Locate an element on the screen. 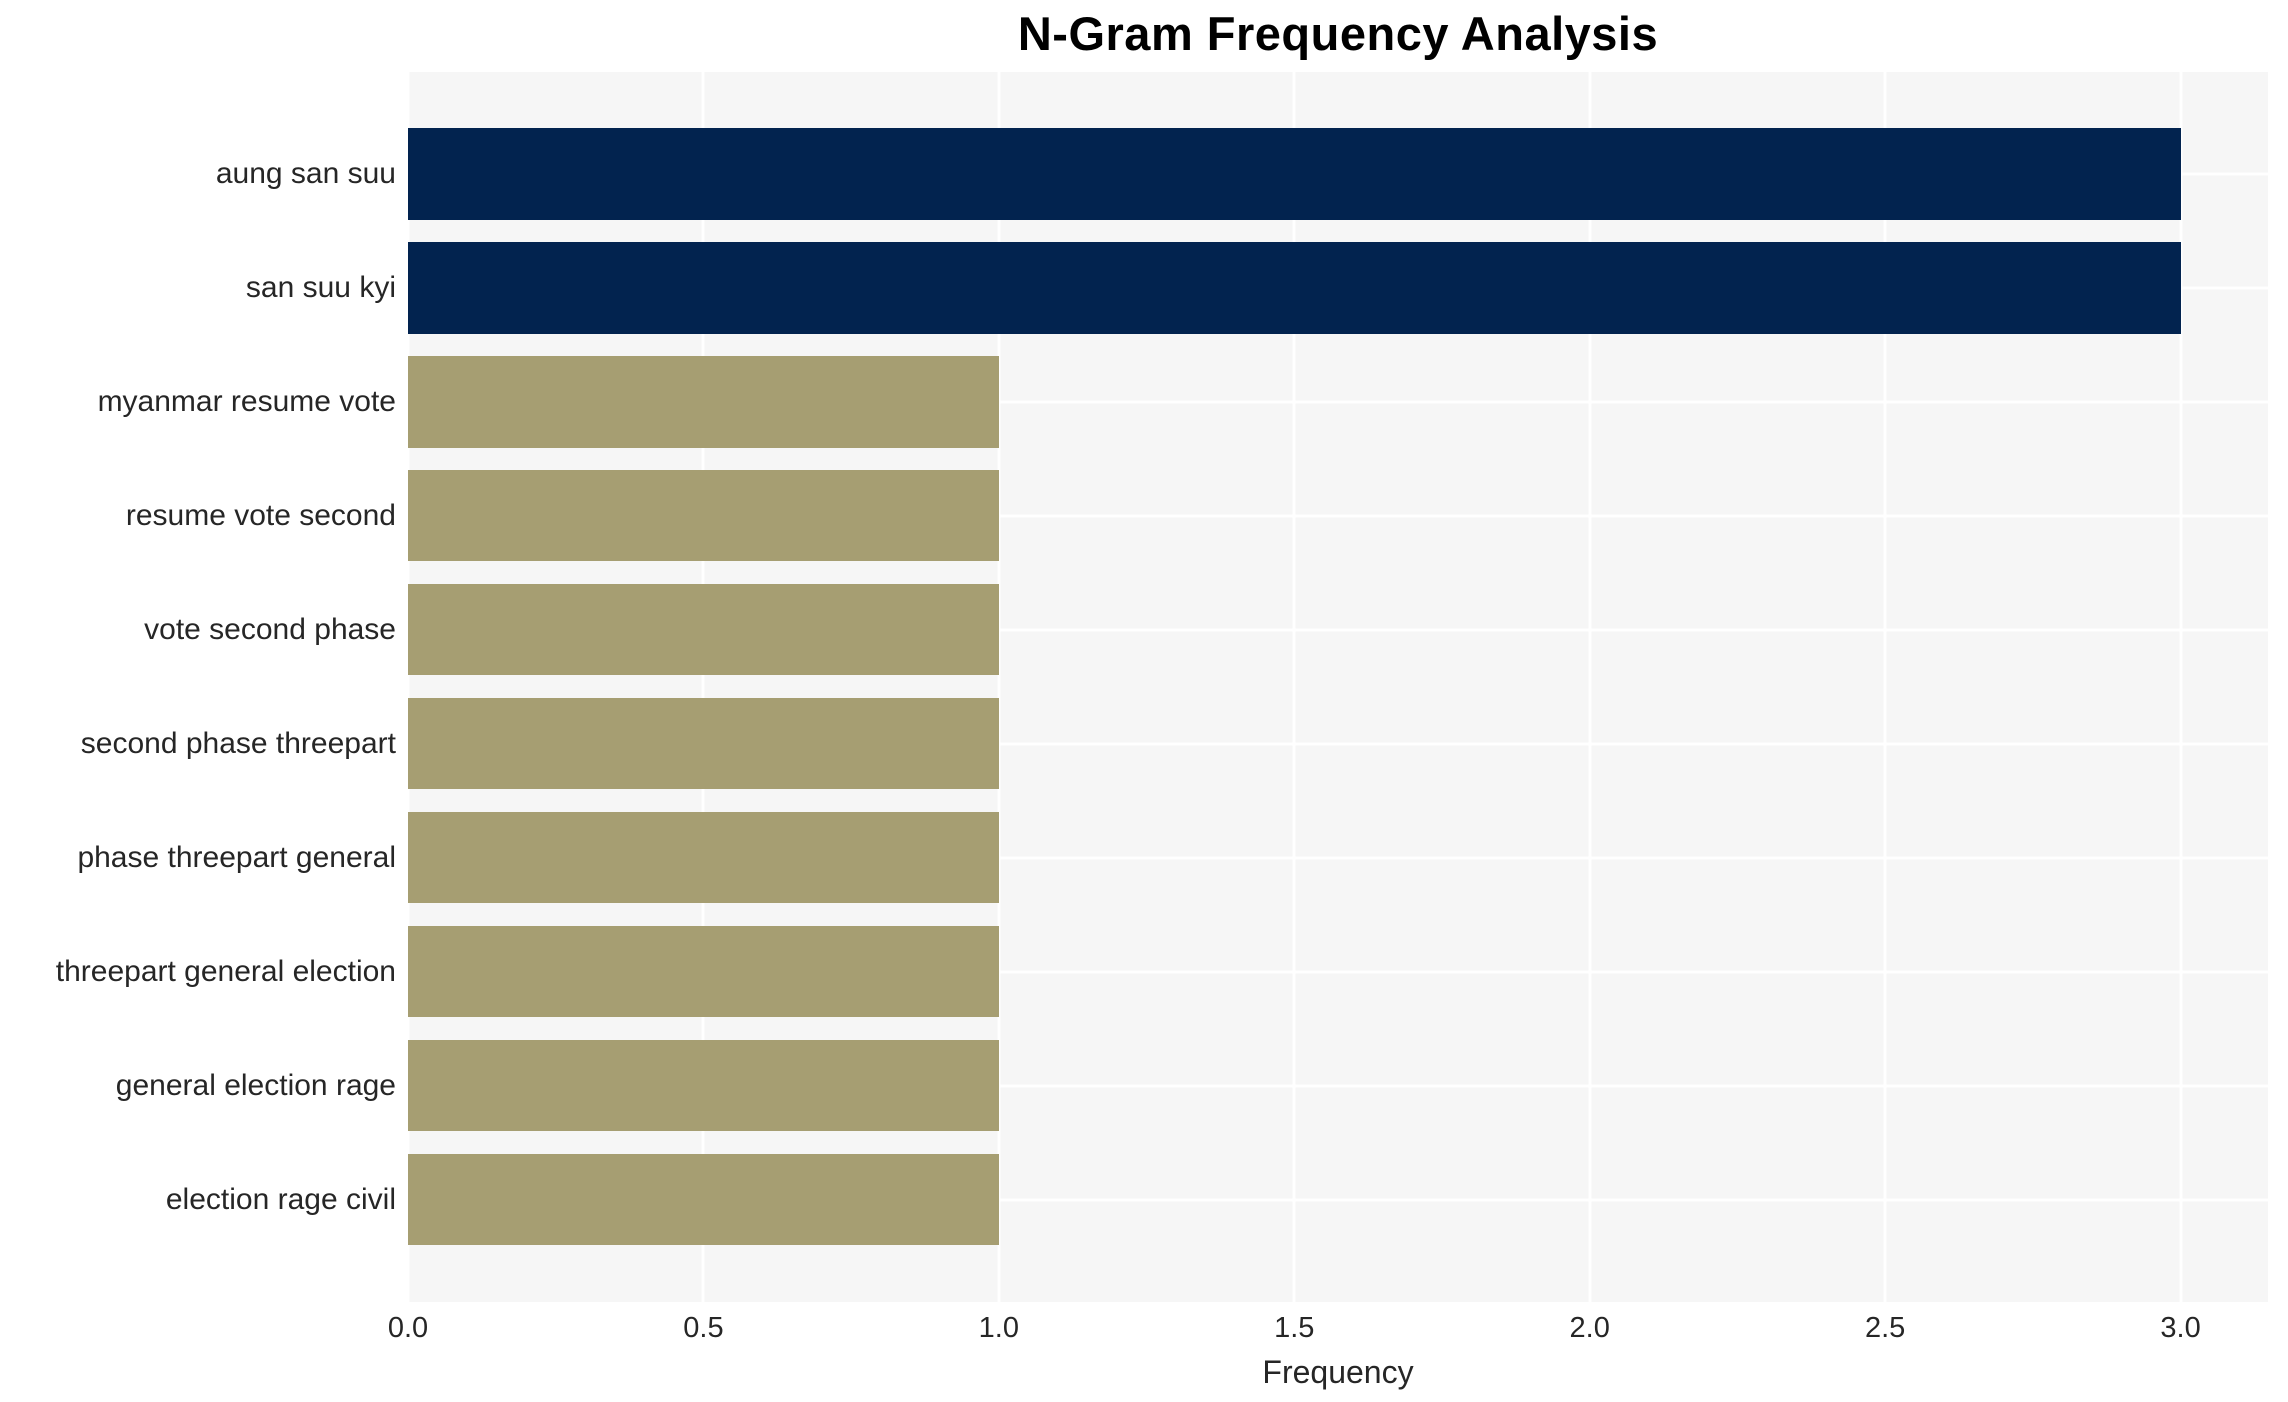  x-tick-label: 2.0 is located at coordinates (1589, 1328).